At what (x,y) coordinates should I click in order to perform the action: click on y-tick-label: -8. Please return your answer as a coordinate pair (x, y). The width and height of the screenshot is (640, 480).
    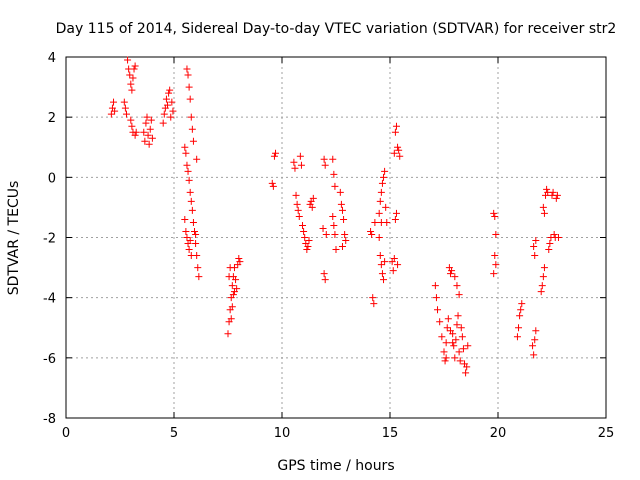
    Looking at the image, I should click on (49, 419).